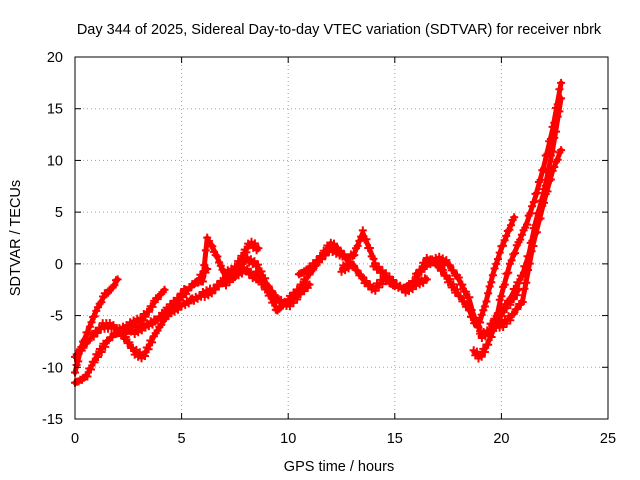 Image resolution: width=640 pixels, height=480 pixels. What do you see at coordinates (288, 439) in the screenshot?
I see `x-tick-label: 10` at bounding box center [288, 439].